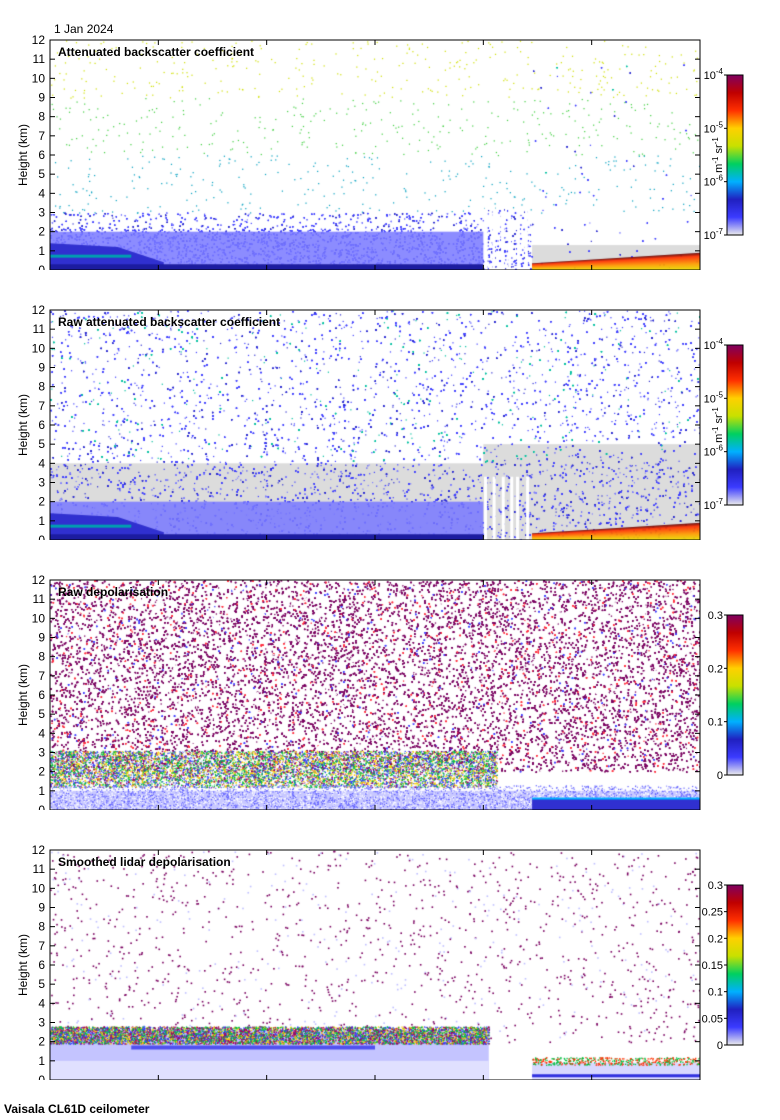  I want to click on instrument-label: Vaisala CL61D ceilometer, so click(77, 1109).